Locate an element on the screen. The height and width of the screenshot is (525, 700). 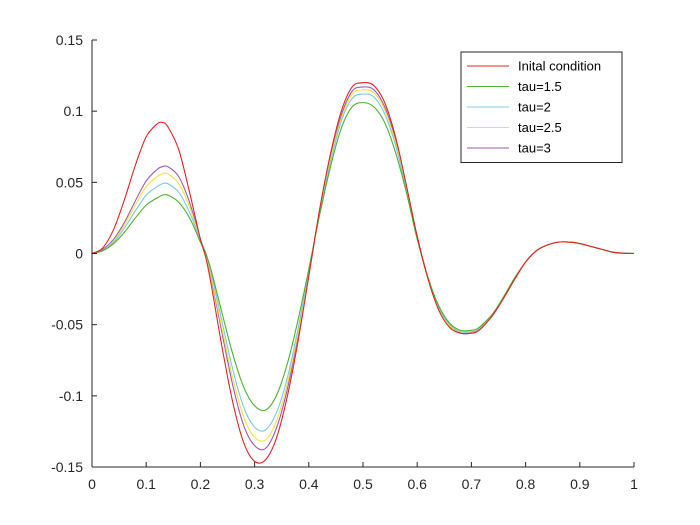
x-tick-label: 1 is located at coordinates (634, 484).